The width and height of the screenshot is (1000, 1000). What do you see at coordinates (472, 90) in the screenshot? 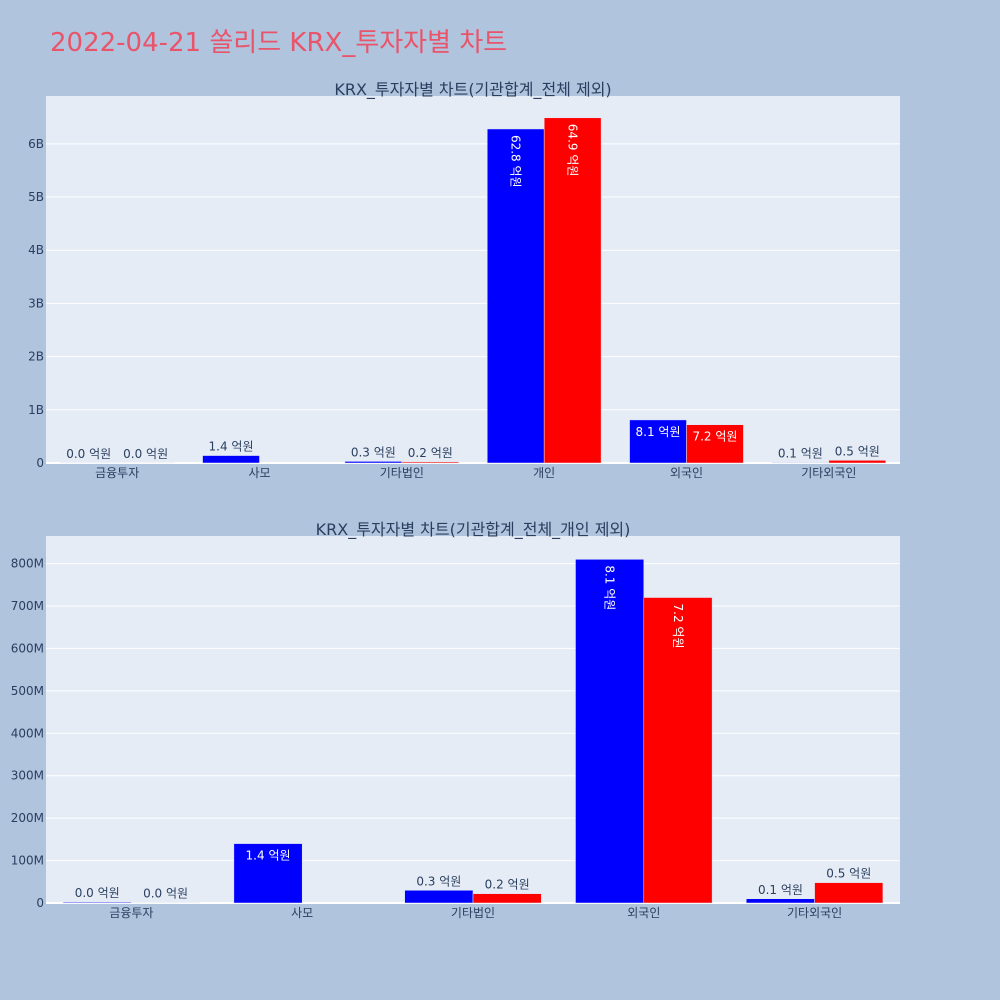
I see `chart-title: KRX_투자자별 차트(기관합계_전체 제외)` at bounding box center [472, 90].